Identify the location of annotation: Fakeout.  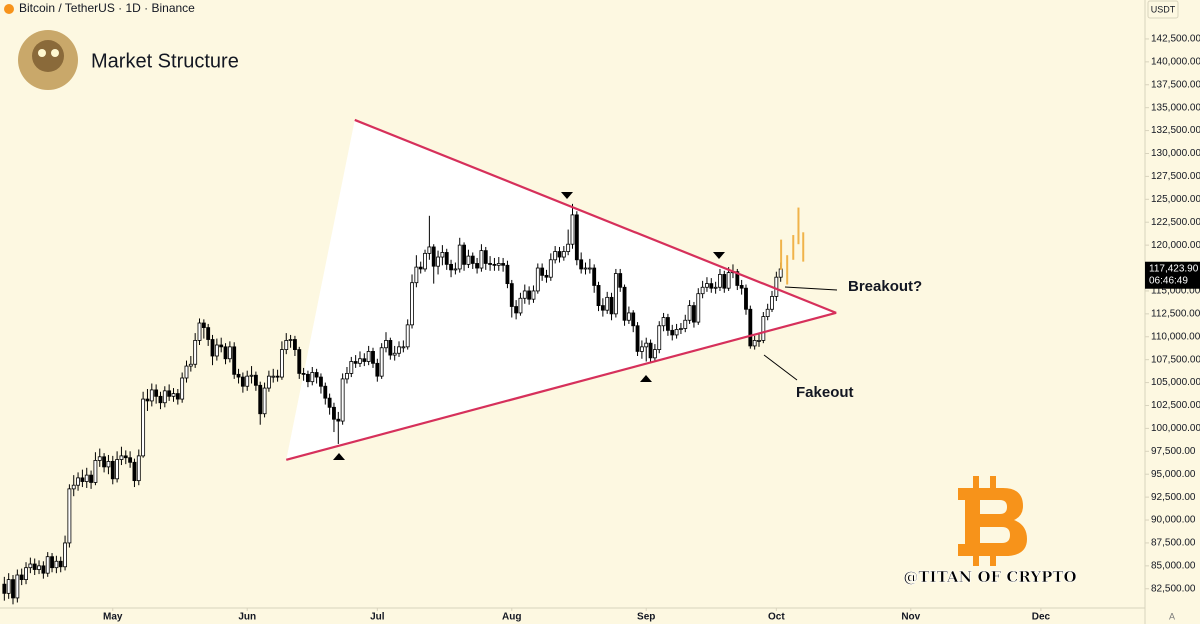
(825, 392).